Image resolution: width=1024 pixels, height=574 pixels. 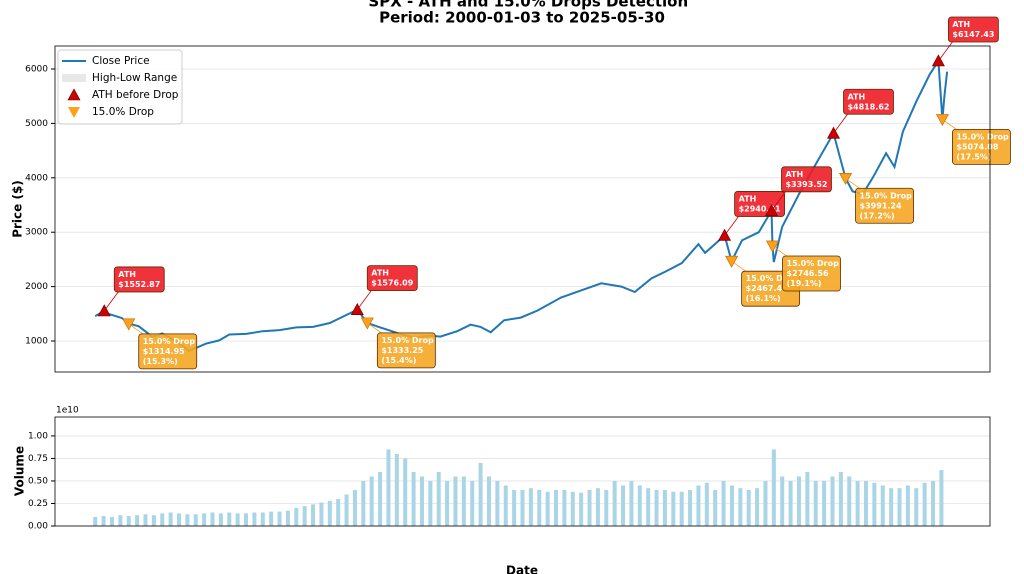 What do you see at coordinates (135, 95) in the screenshot?
I see `legend-label: ATH before Drop` at bounding box center [135, 95].